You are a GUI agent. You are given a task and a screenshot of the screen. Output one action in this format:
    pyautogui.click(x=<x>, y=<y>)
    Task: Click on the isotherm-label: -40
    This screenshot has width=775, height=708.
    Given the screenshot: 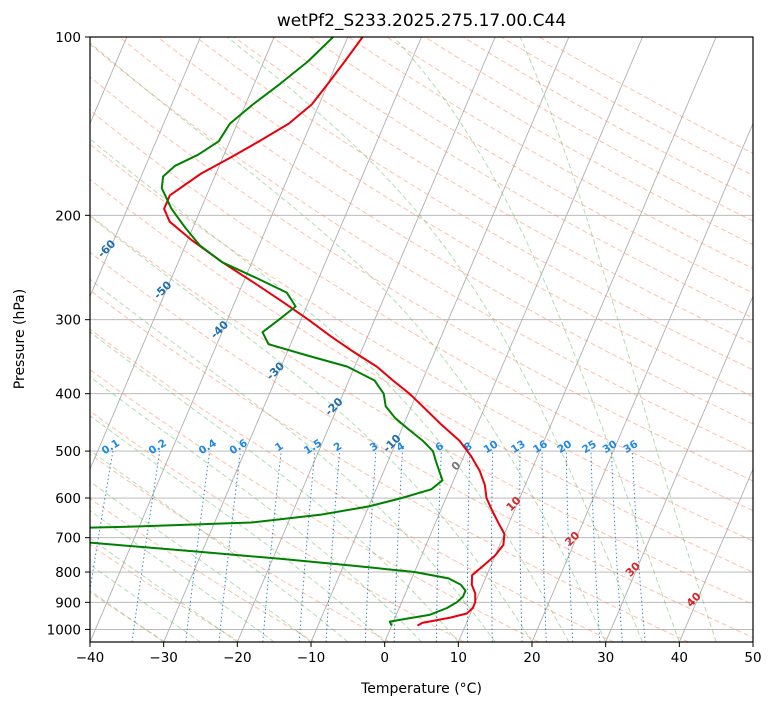 What is the action you would take?
    pyautogui.click(x=219, y=329)
    